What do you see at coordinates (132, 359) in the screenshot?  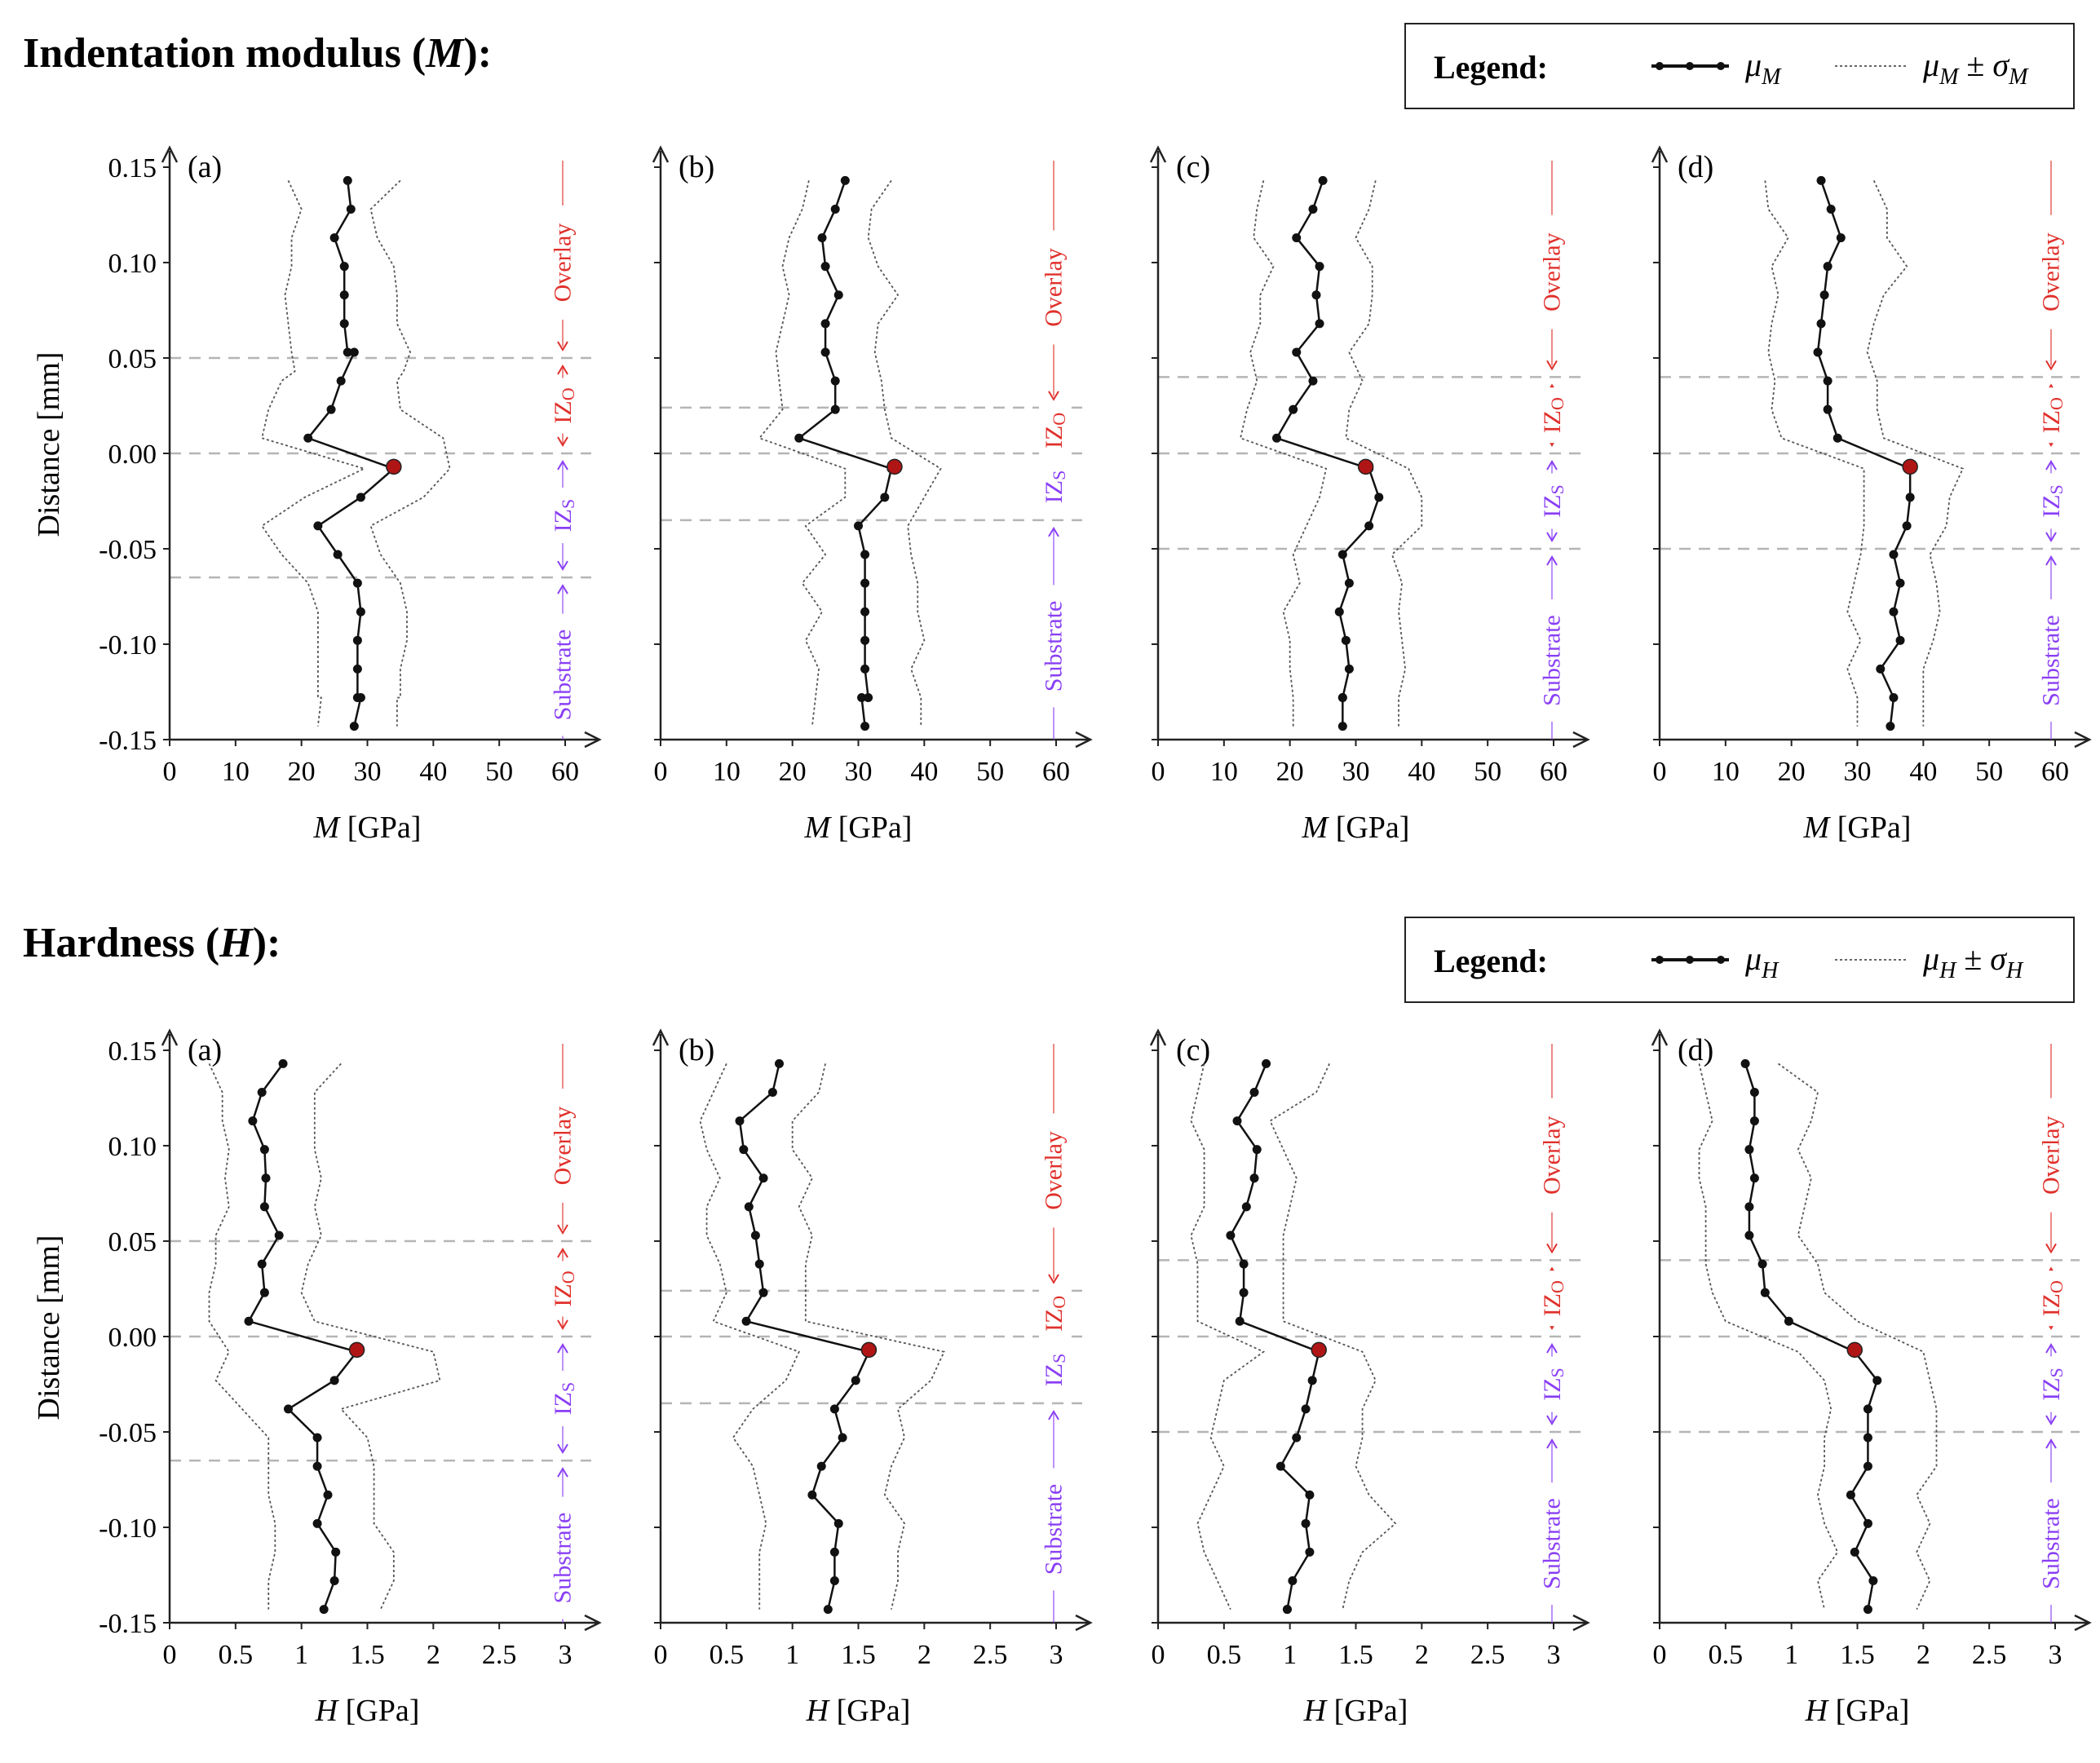 I see `y-tick-label: 0.05` at bounding box center [132, 359].